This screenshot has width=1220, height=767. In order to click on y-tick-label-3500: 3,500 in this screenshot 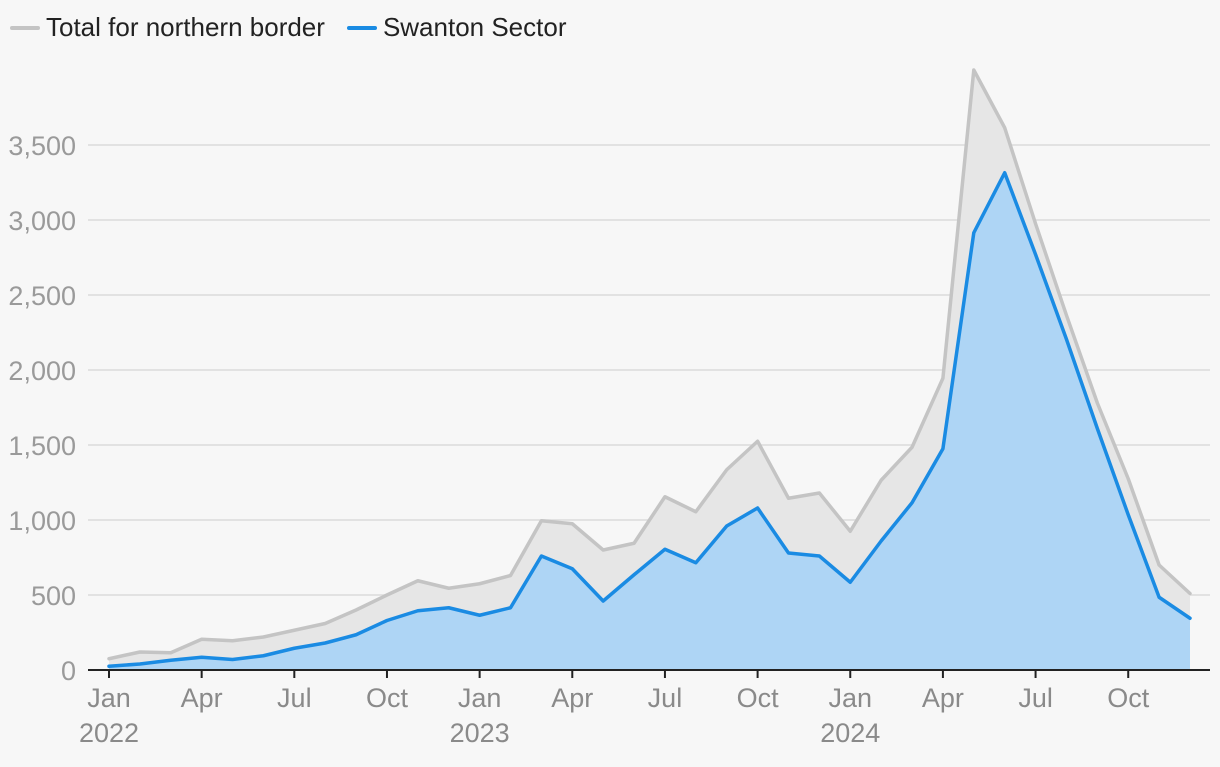, I will do `click(42, 146)`.